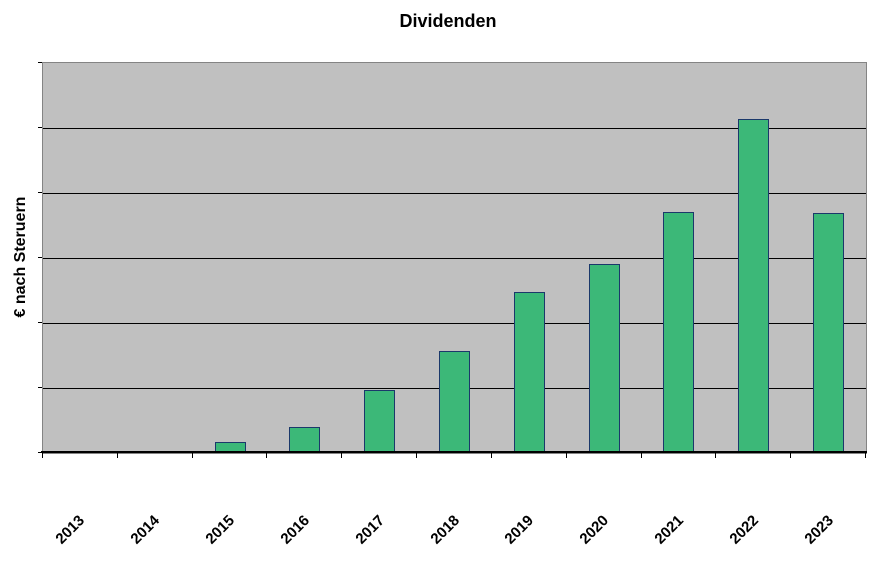  Describe the element at coordinates (370, 530) in the screenshot. I see `x-axis-label-2017: 2017` at that location.